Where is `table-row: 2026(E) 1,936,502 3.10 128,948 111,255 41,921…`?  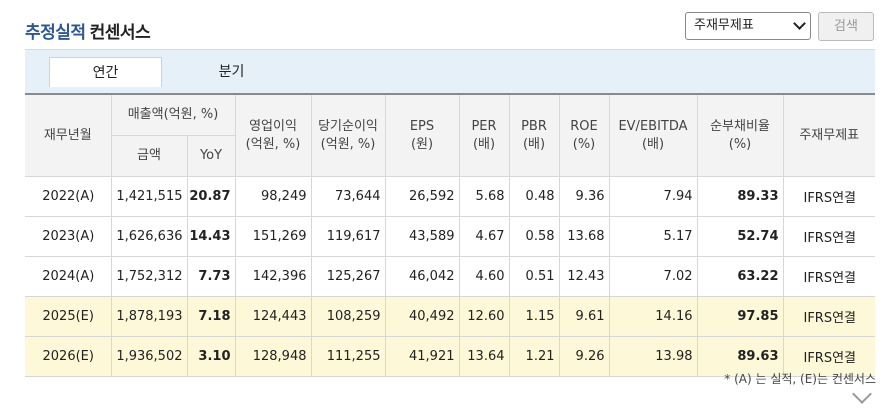
table-row: 2026(E) 1,936,502 3.10 128,948 111,255 41,921… is located at coordinates (450, 356).